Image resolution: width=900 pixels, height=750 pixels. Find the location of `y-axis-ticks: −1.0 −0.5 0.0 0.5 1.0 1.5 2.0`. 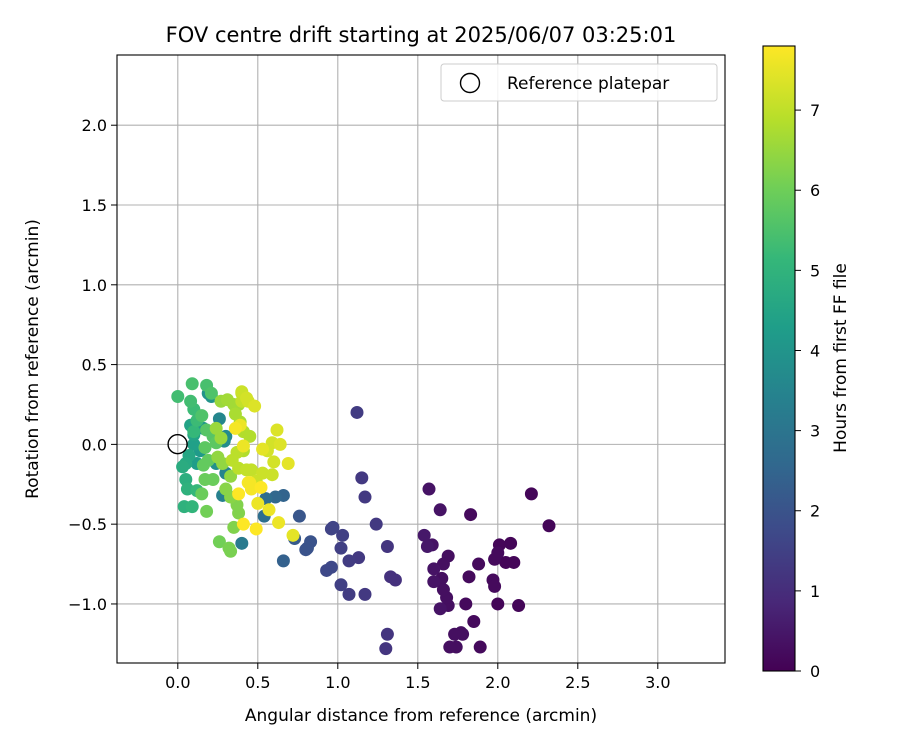

y-axis-ticks: −1.0 −0.5 0.0 0.5 1.0 1.5 2.0 is located at coordinates (92, 365).